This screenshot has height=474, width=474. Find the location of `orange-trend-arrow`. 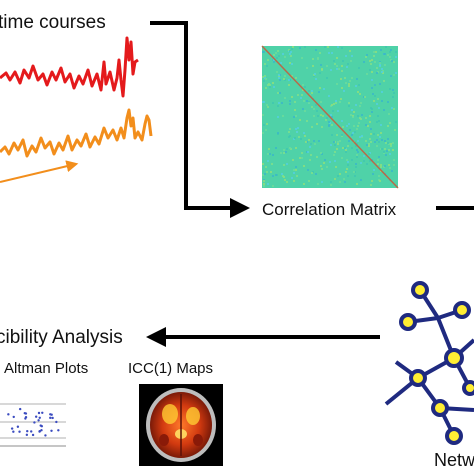

orange-trend-arrow is located at coordinates (39, 171).